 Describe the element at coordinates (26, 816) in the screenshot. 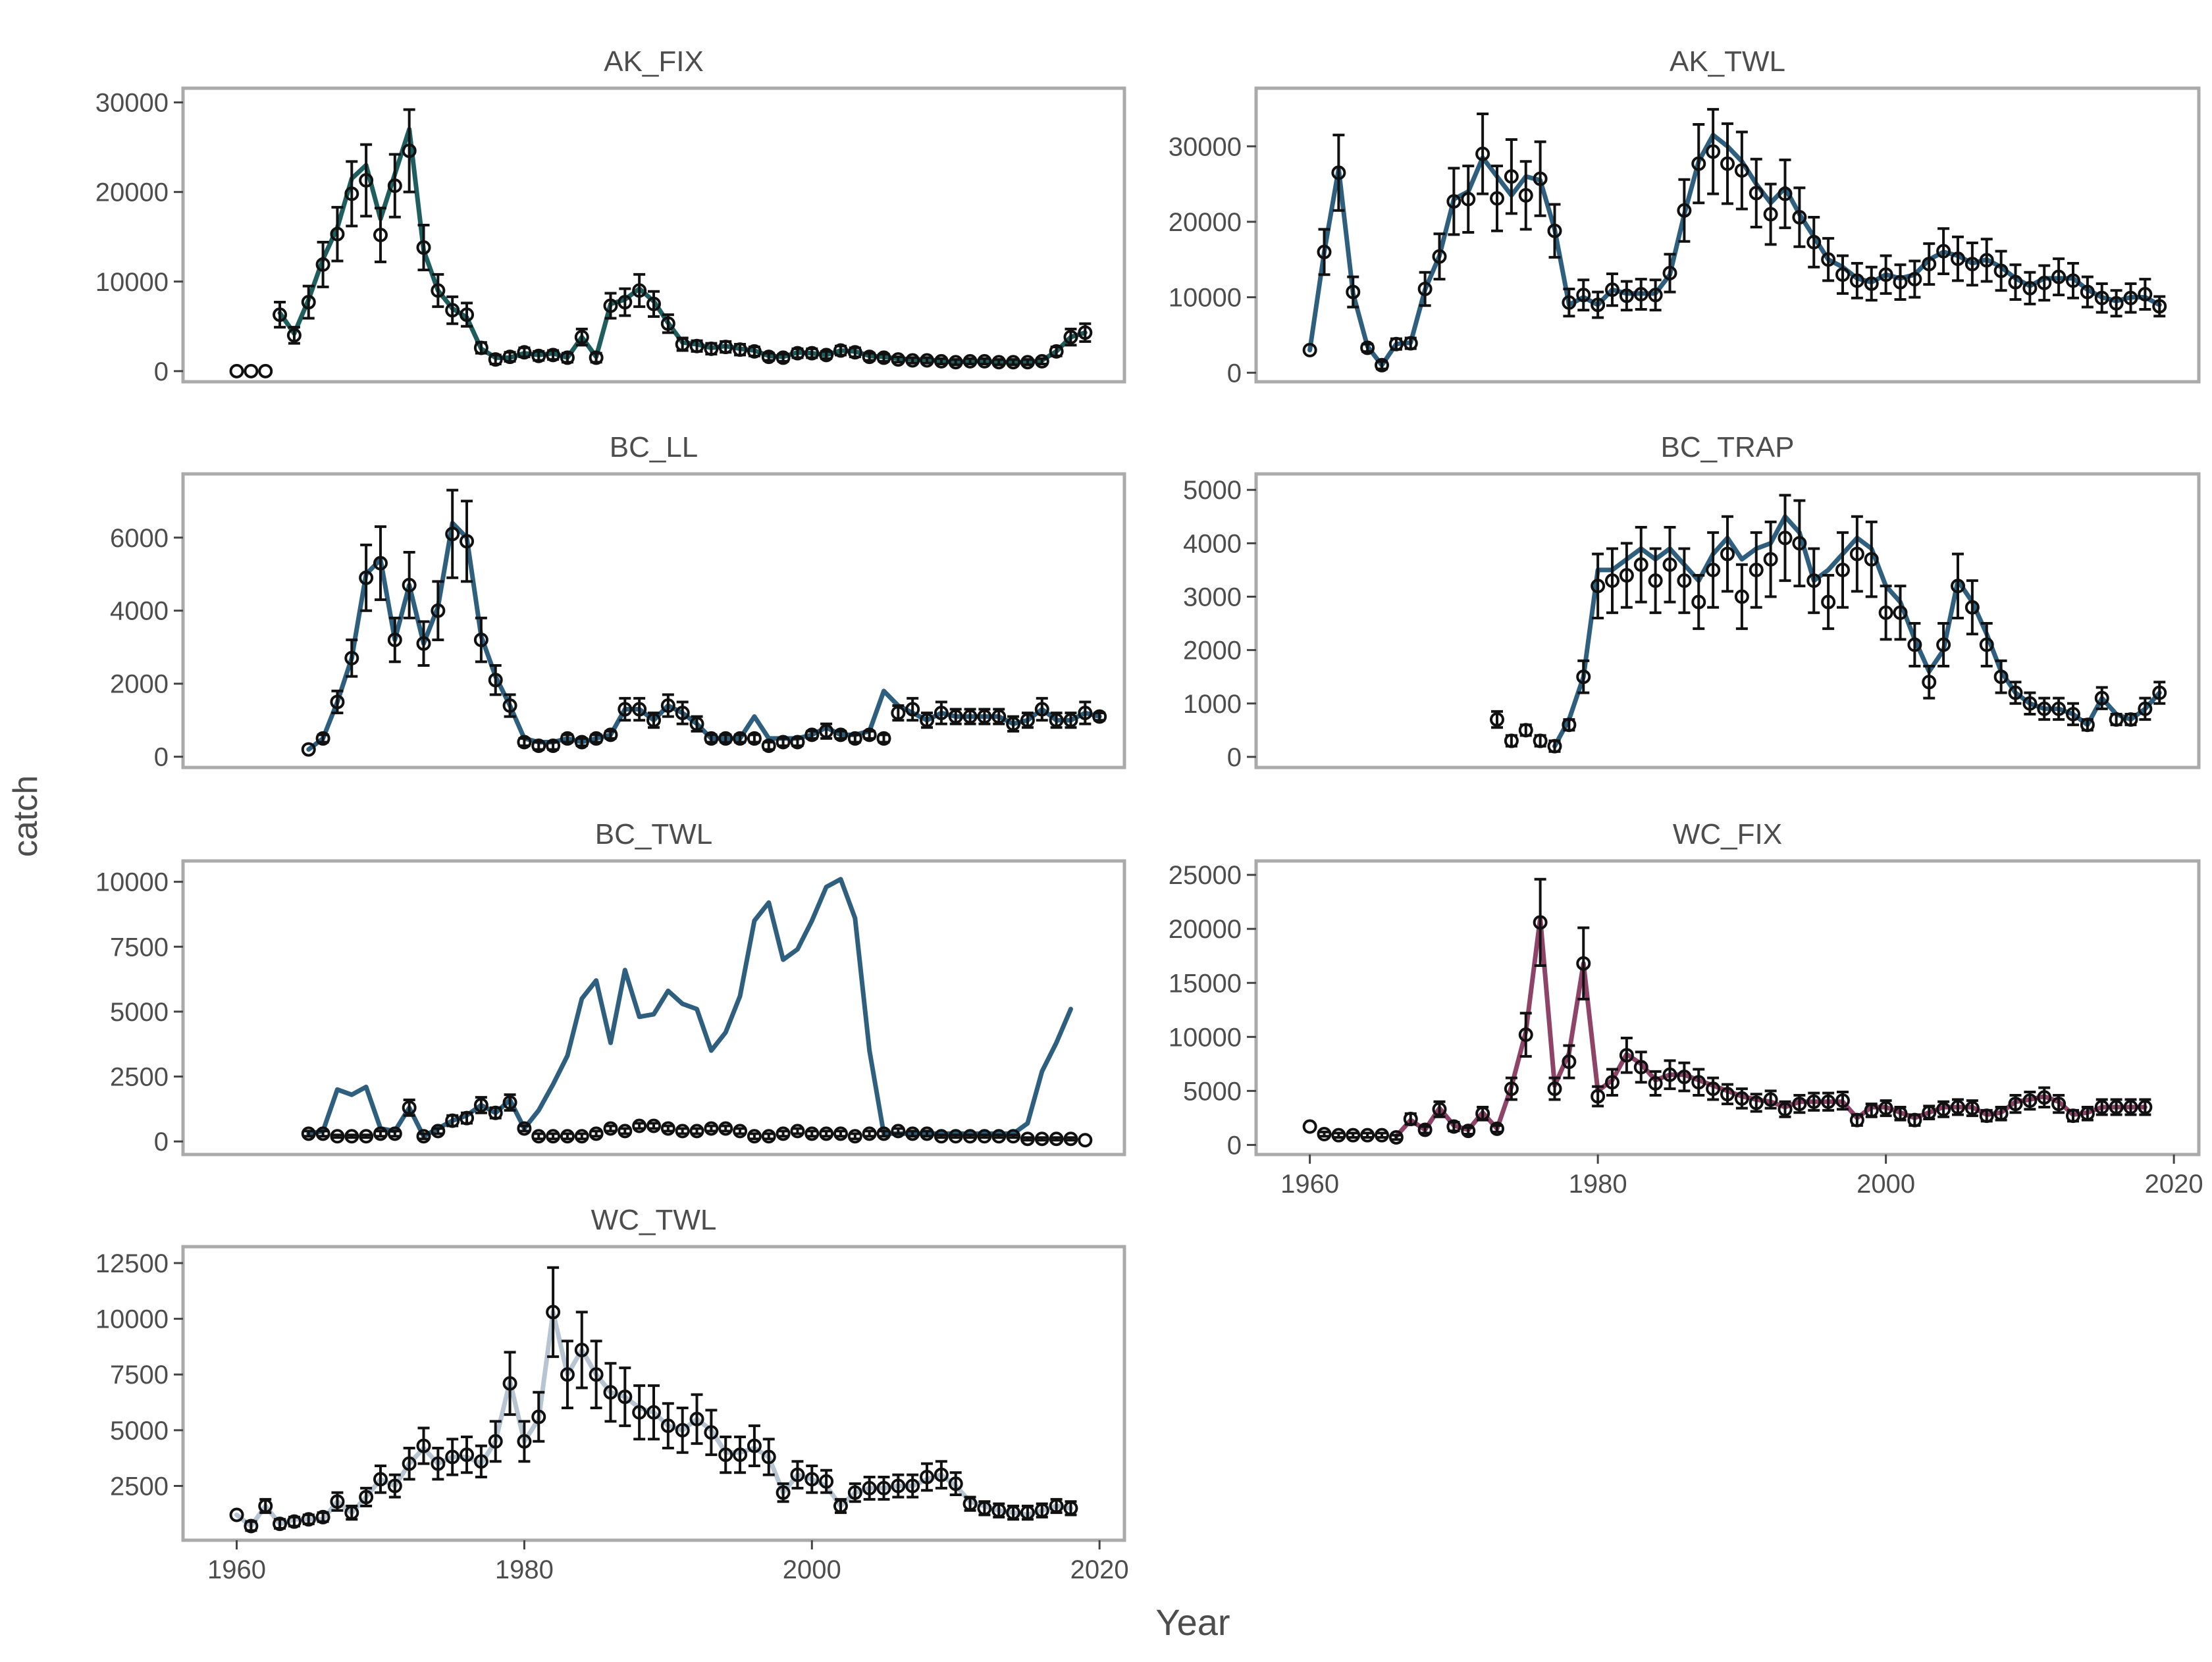

I see `y-axis-title: catch` at that location.